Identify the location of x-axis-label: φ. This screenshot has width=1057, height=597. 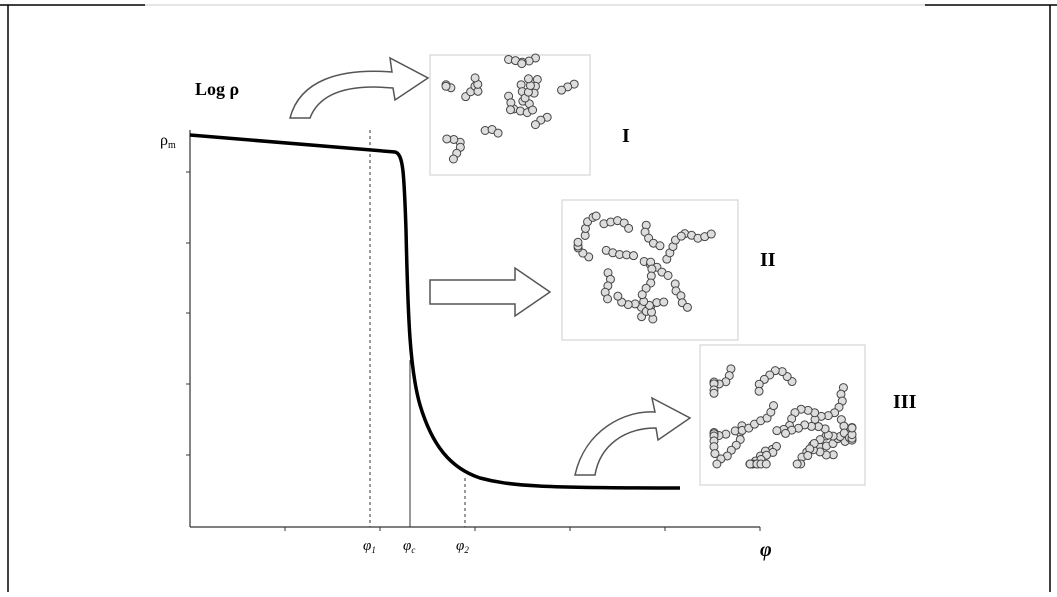
(766, 550).